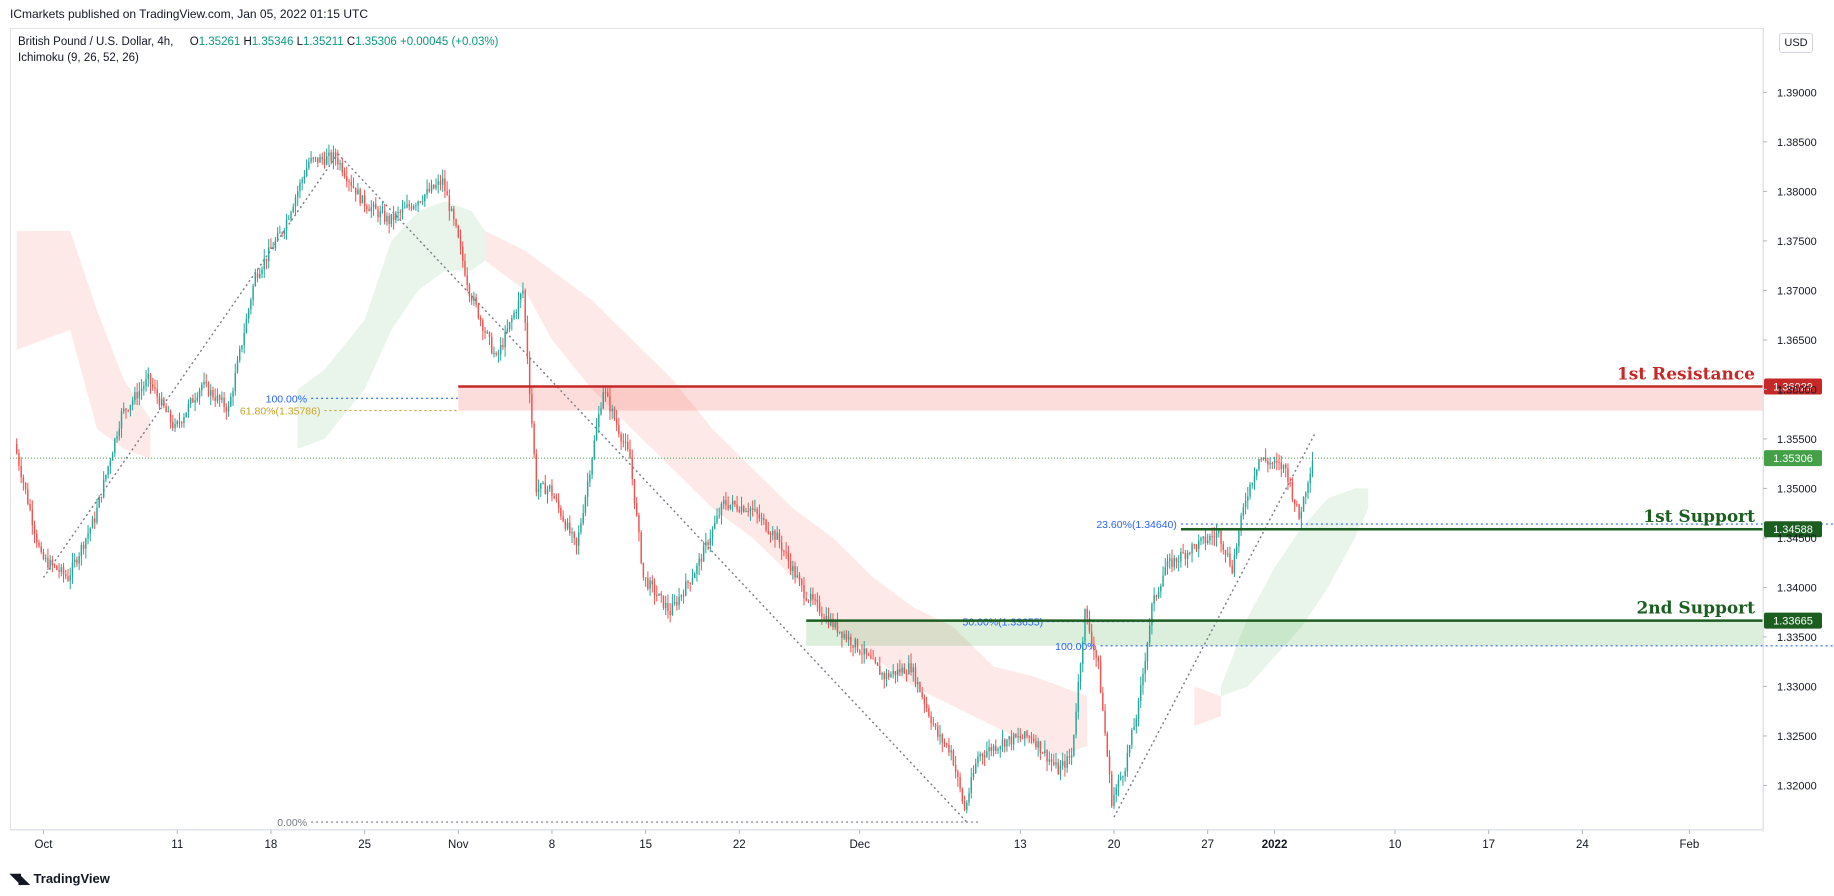  Describe the element at coordinates (60, 878) in the screenshot. I see `footer-logo: ◥◣ TradingView` at that location.